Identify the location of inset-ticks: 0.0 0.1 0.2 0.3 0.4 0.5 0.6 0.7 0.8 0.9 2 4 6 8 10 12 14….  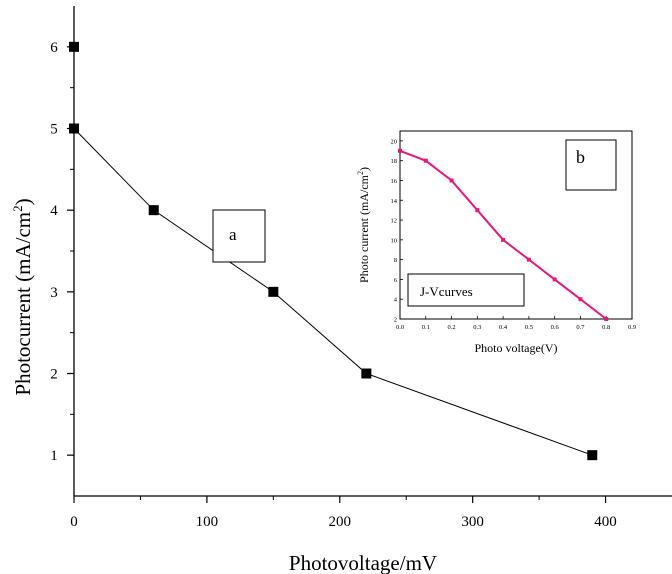
(514, 234).